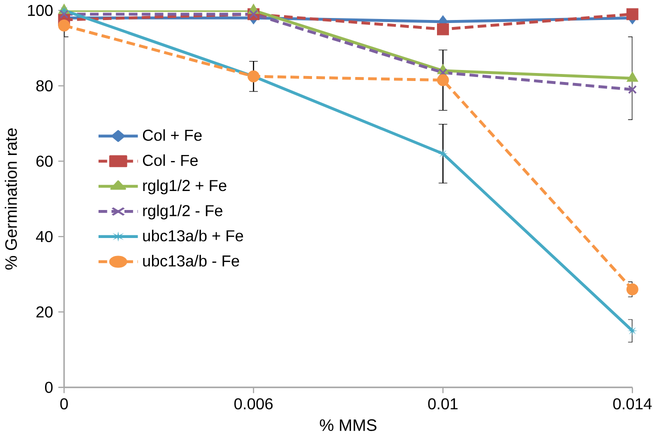 This screenshot has height=436, width=657. What do you see at coordinates (193, 236) in the screenshot?
I see `legend-label: ubc13a/b + Fe` at bounding box center [193, 236].